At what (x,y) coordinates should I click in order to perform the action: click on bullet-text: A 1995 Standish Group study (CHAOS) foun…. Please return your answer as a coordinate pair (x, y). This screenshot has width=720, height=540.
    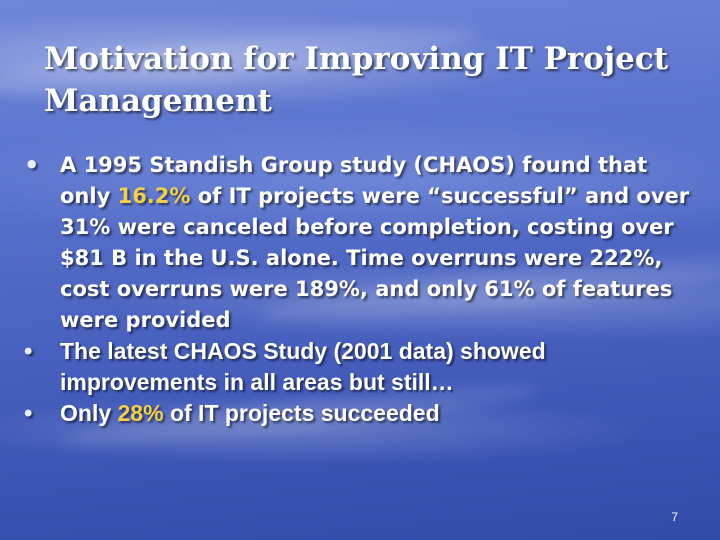
    Looking at the image, I should click on (354, 180).